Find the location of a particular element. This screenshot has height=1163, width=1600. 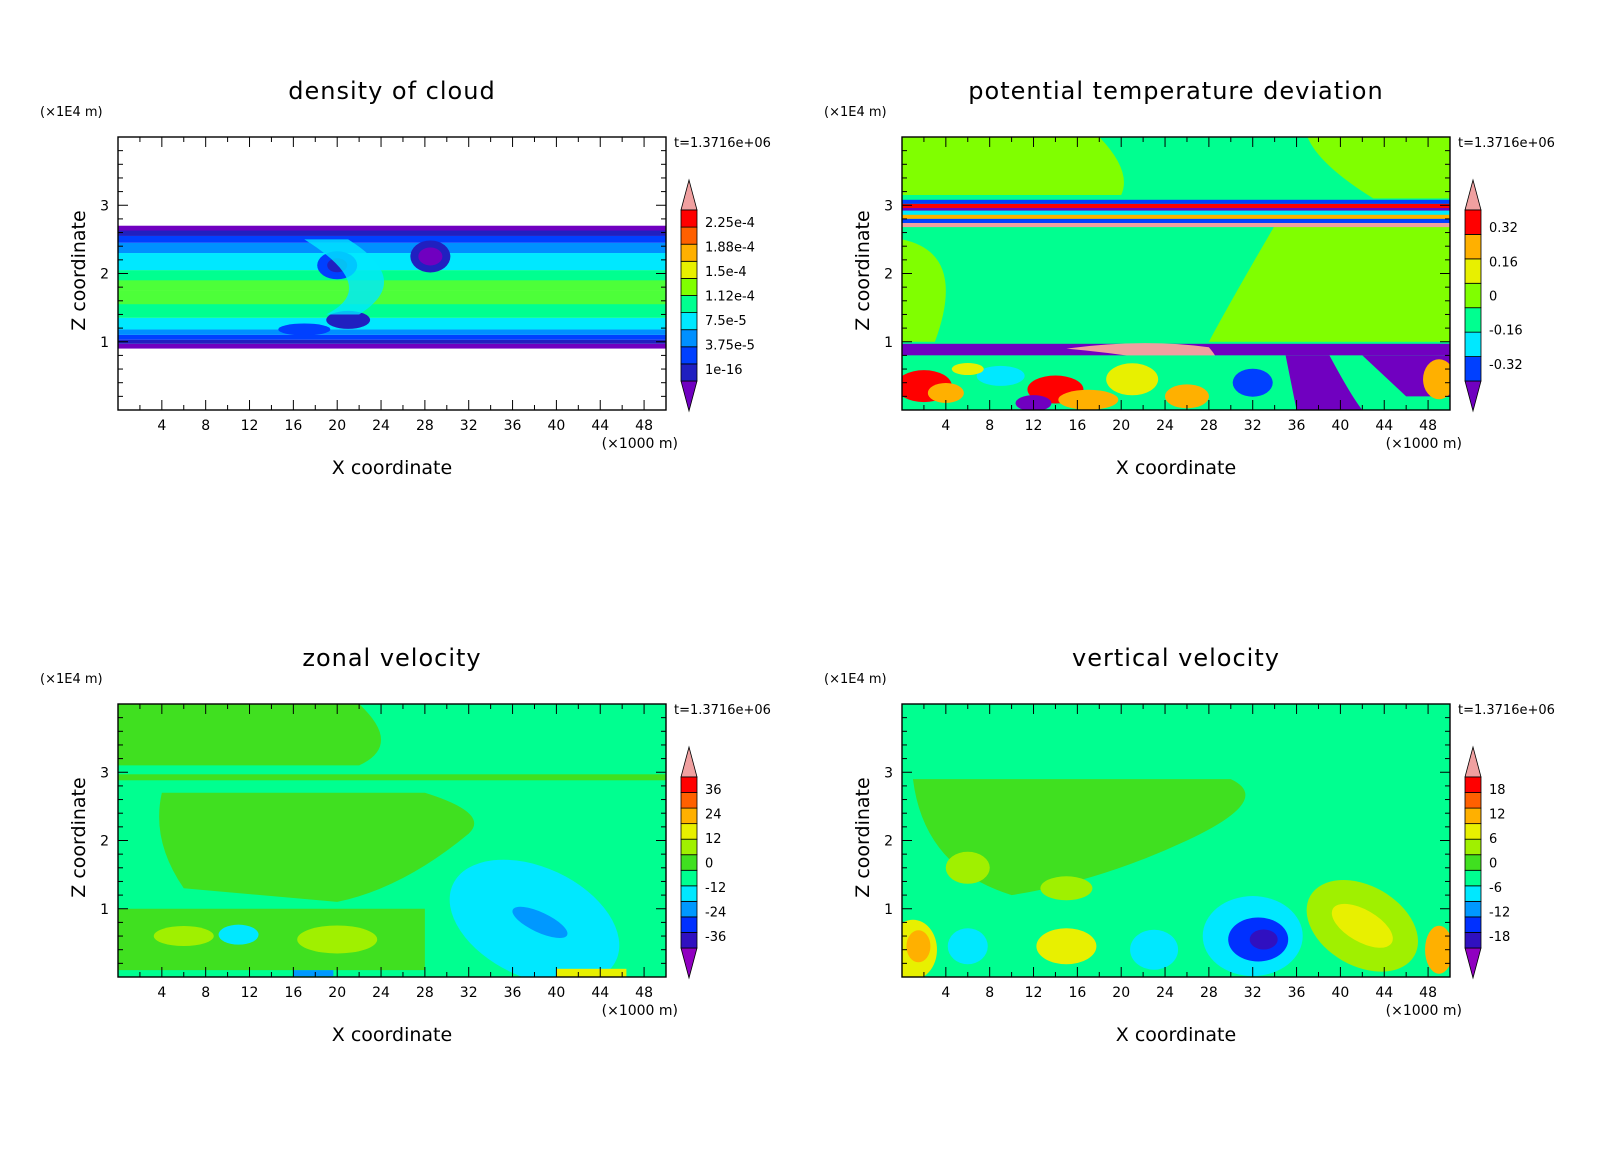

colorbar-label: -0.16 is located at coordinates (1506, 331).